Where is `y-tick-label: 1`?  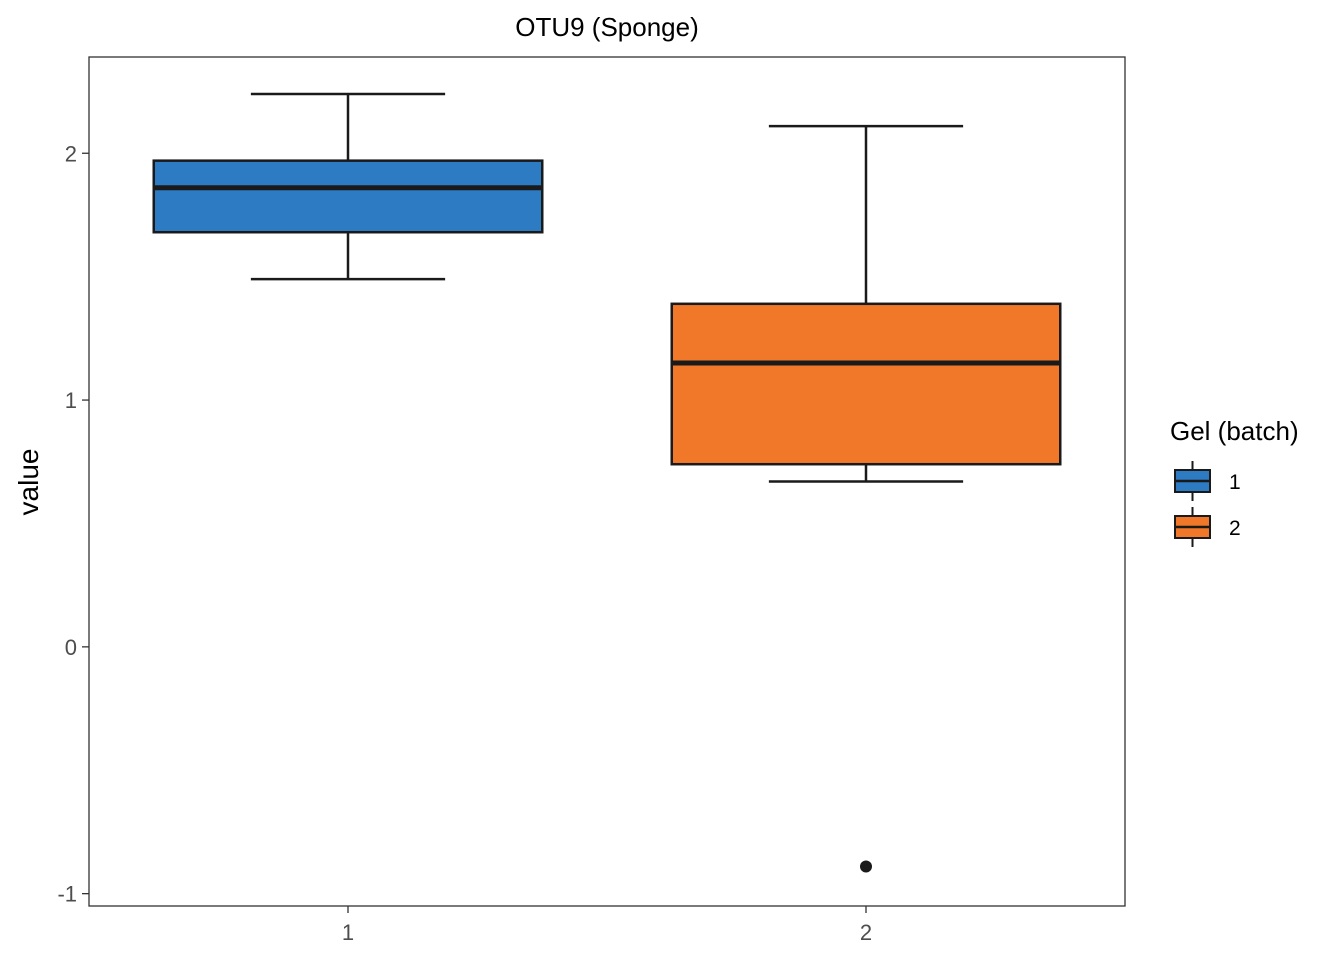
y-tick-label: 1 is located at coordinates (71, 400).